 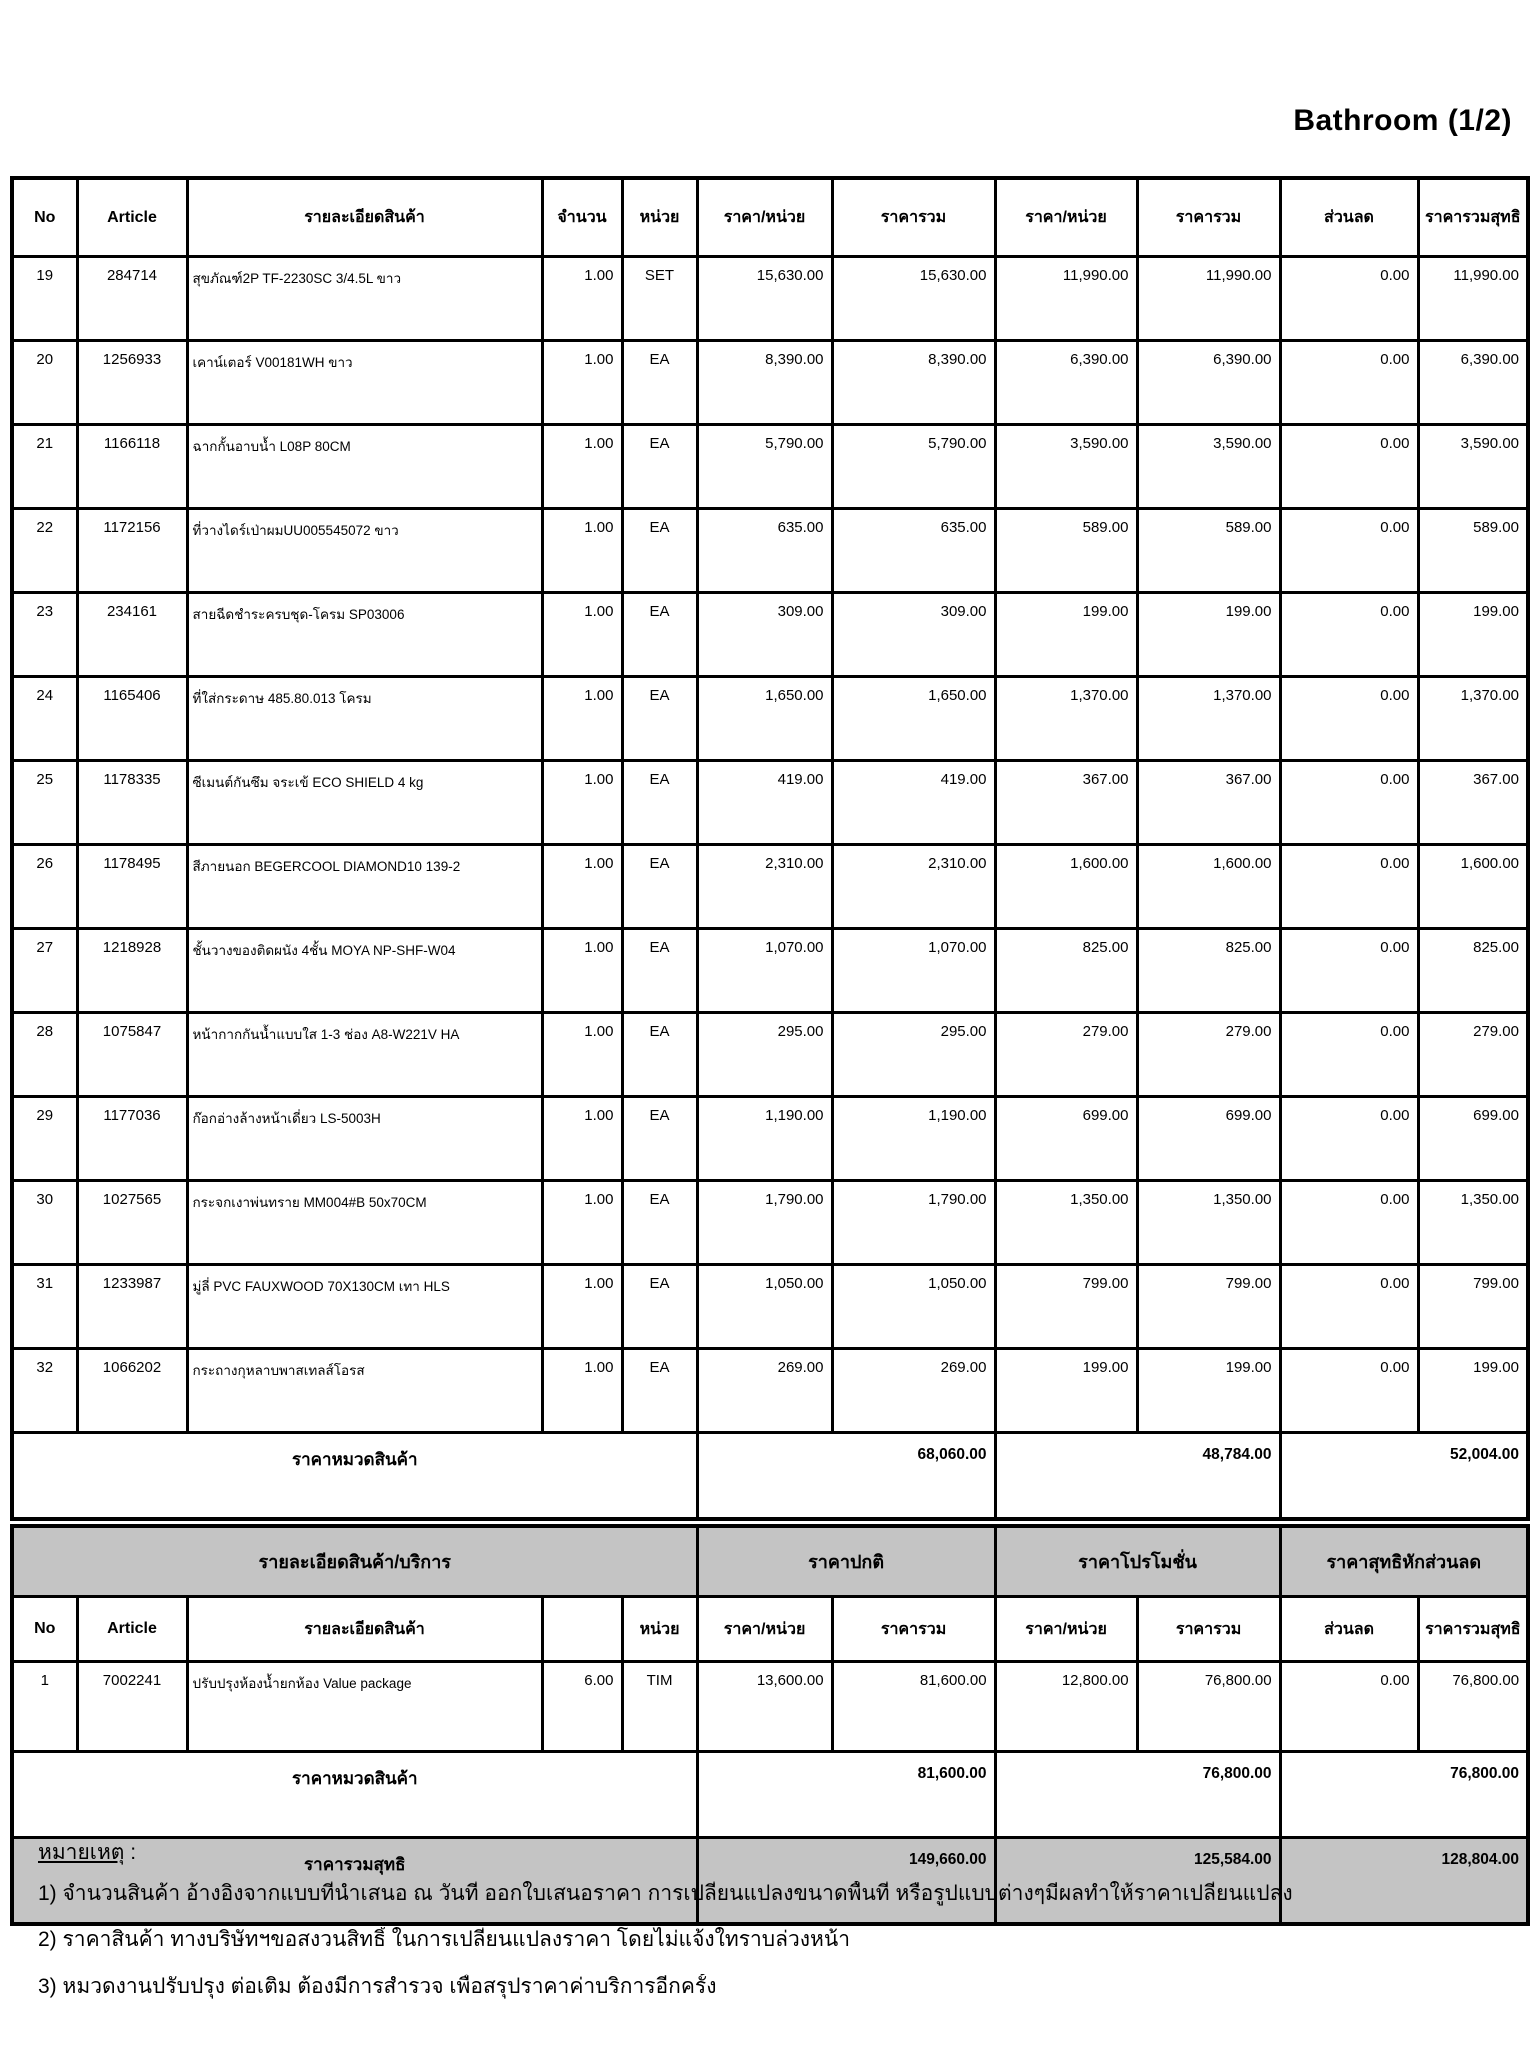 I want to click on cell-article: 1165406, so click(x=132, y=718).